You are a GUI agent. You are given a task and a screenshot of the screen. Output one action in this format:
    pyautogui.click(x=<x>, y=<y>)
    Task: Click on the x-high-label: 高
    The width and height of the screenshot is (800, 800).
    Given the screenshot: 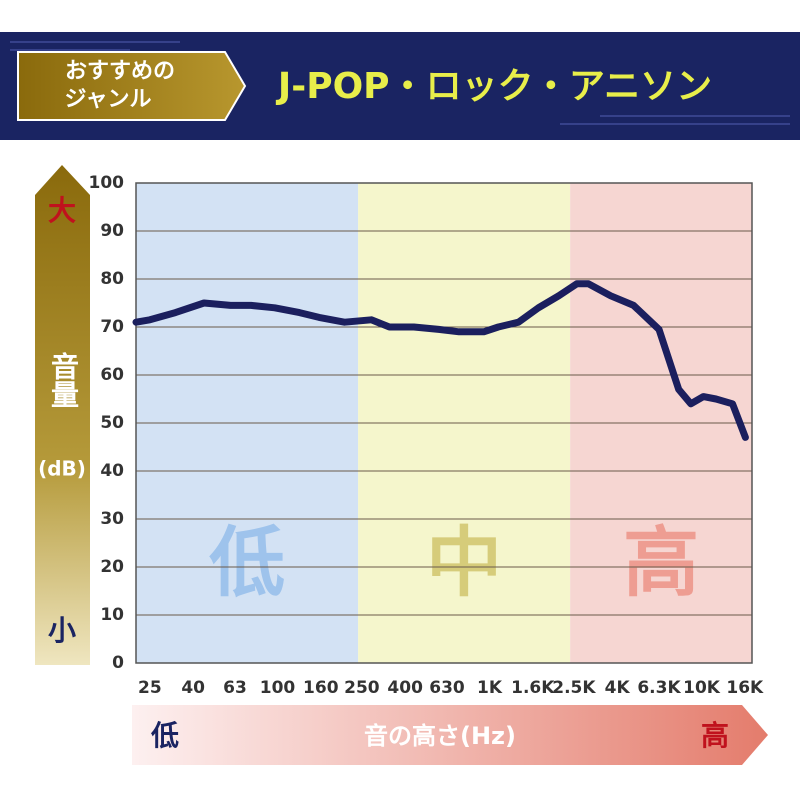 What is the action you would take?
    pyautogui.click(x=715, y=735)
    